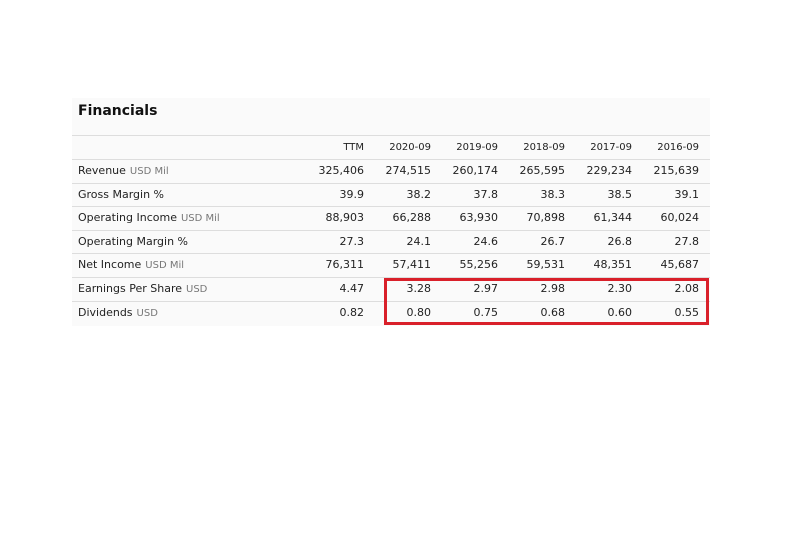 The width and height of the screenshot is (810, 546). What do you see at coordinates (102, 170) in the screenshot?
I see `row-label-text: Revenue` at bounding box center [102, 170].